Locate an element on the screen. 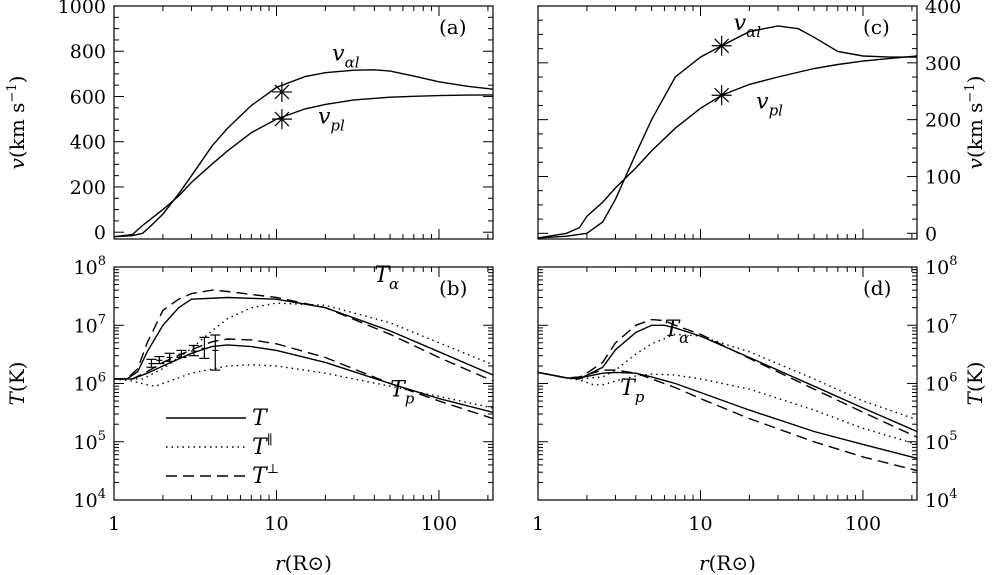 This screenshot has width=1003, height=575. legend-label: T⊥ is located at coordinates (265, 475).